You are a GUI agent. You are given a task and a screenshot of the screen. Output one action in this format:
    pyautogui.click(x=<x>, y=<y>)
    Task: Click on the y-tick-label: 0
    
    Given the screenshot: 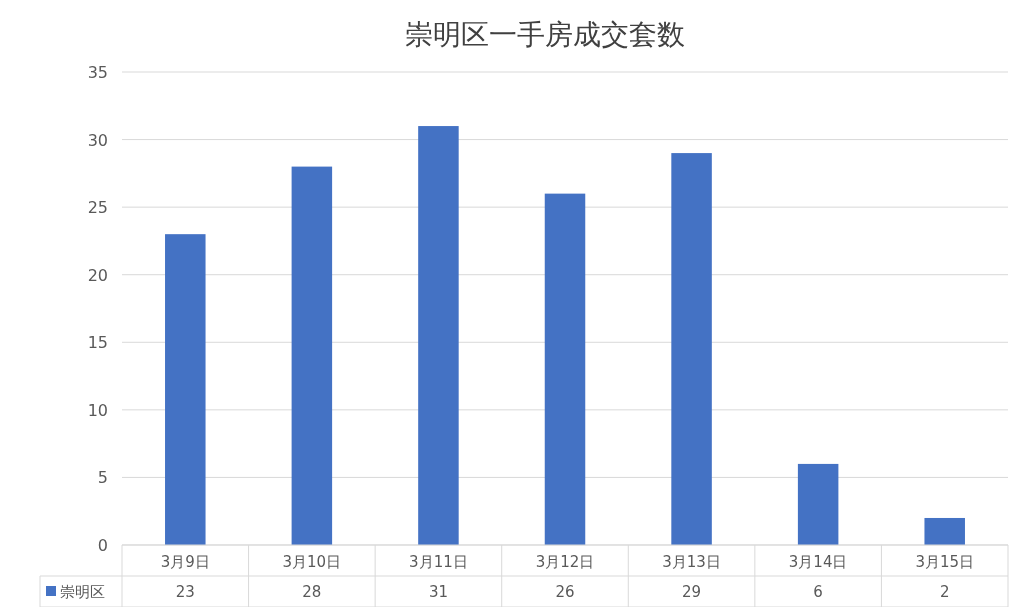 What is the action you would take?
    pyautogui.click(x=102, y=545)
    